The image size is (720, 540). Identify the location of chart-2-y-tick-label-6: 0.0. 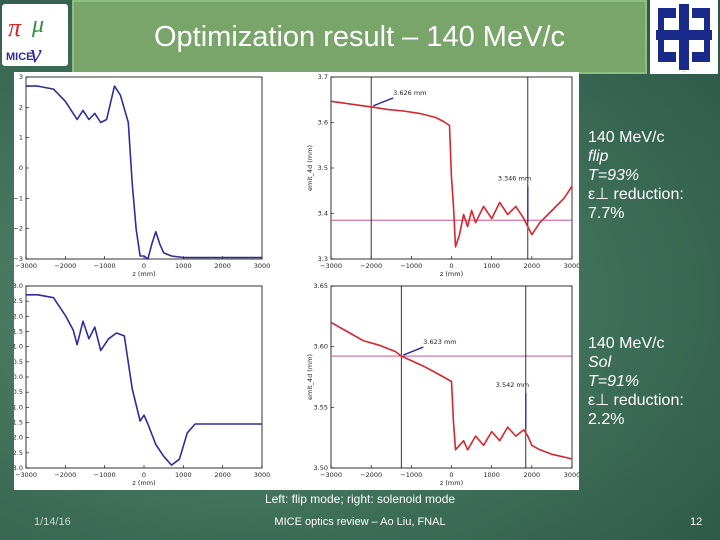
(18, 377).